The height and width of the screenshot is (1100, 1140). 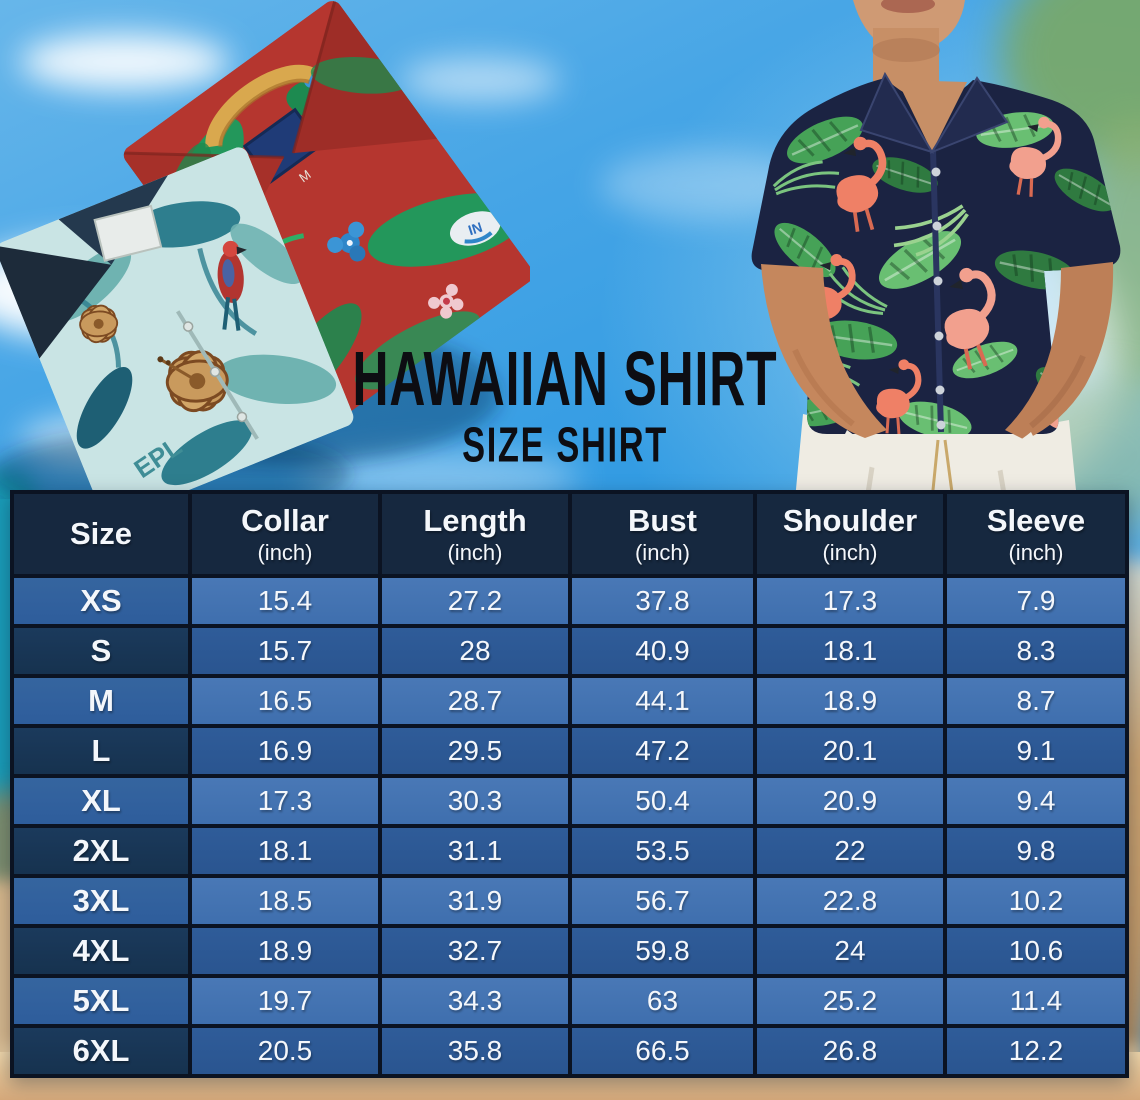 What do you see at coordinates (475, 701) in the screenshot?
I see `length-value-cell: 28.7` at bounding box center [475, 701].